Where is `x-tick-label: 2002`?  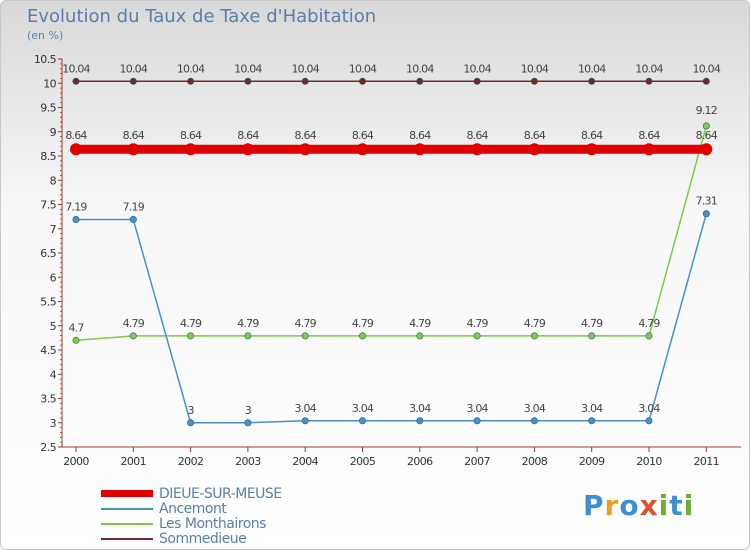
x-tick-label: 2002 is located at coordinates (191, 461).